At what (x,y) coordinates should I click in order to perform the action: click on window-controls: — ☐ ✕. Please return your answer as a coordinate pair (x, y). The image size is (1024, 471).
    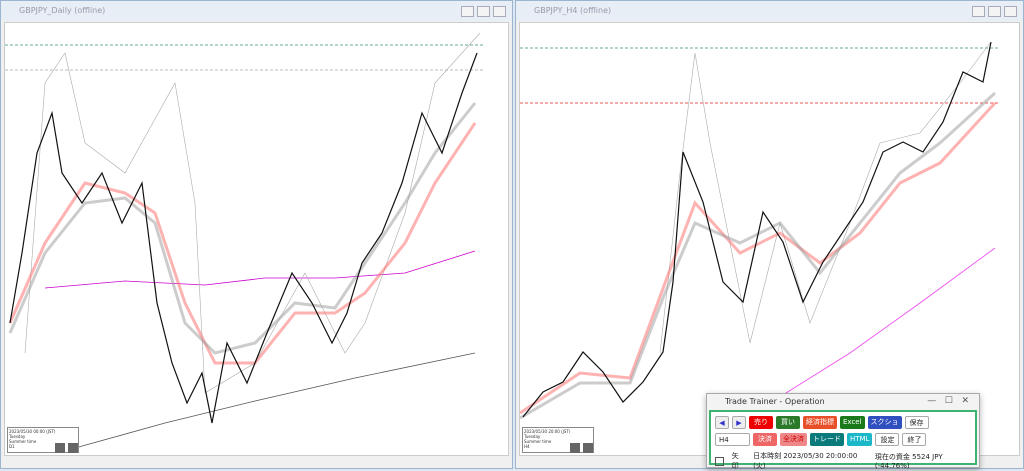
    Looking at the image, I should click on (948, 401).